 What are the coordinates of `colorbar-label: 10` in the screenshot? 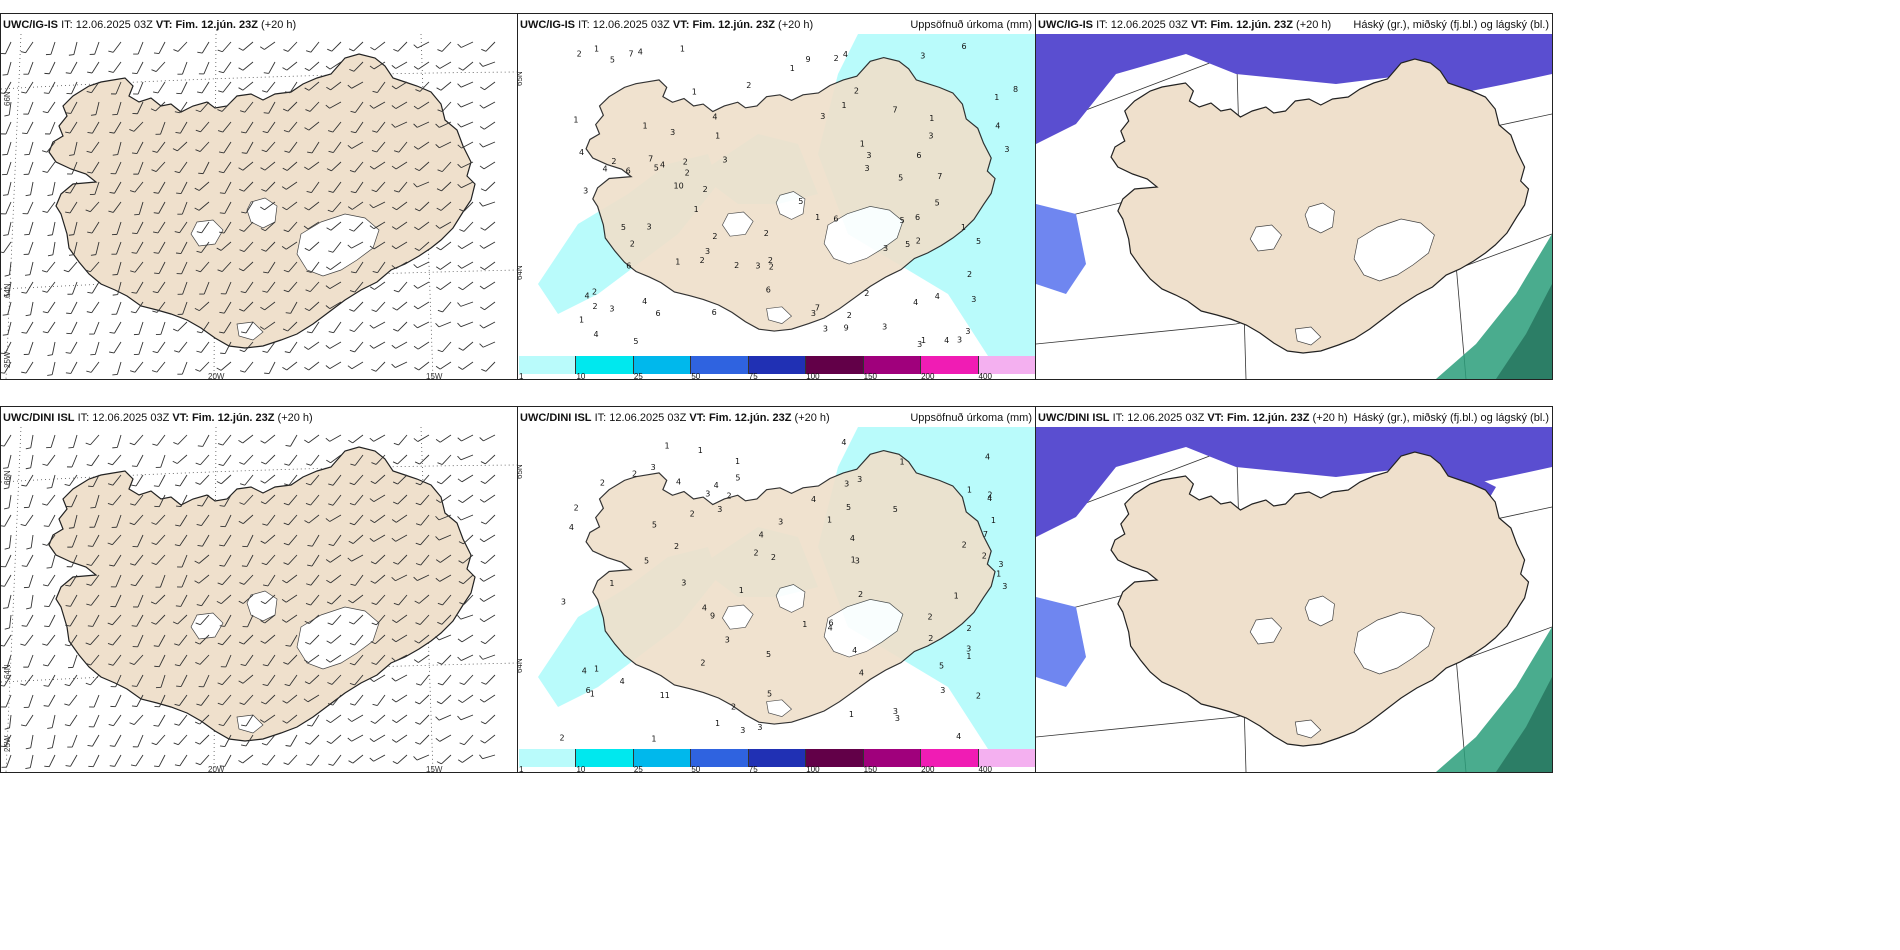 It's located at (581, 769).